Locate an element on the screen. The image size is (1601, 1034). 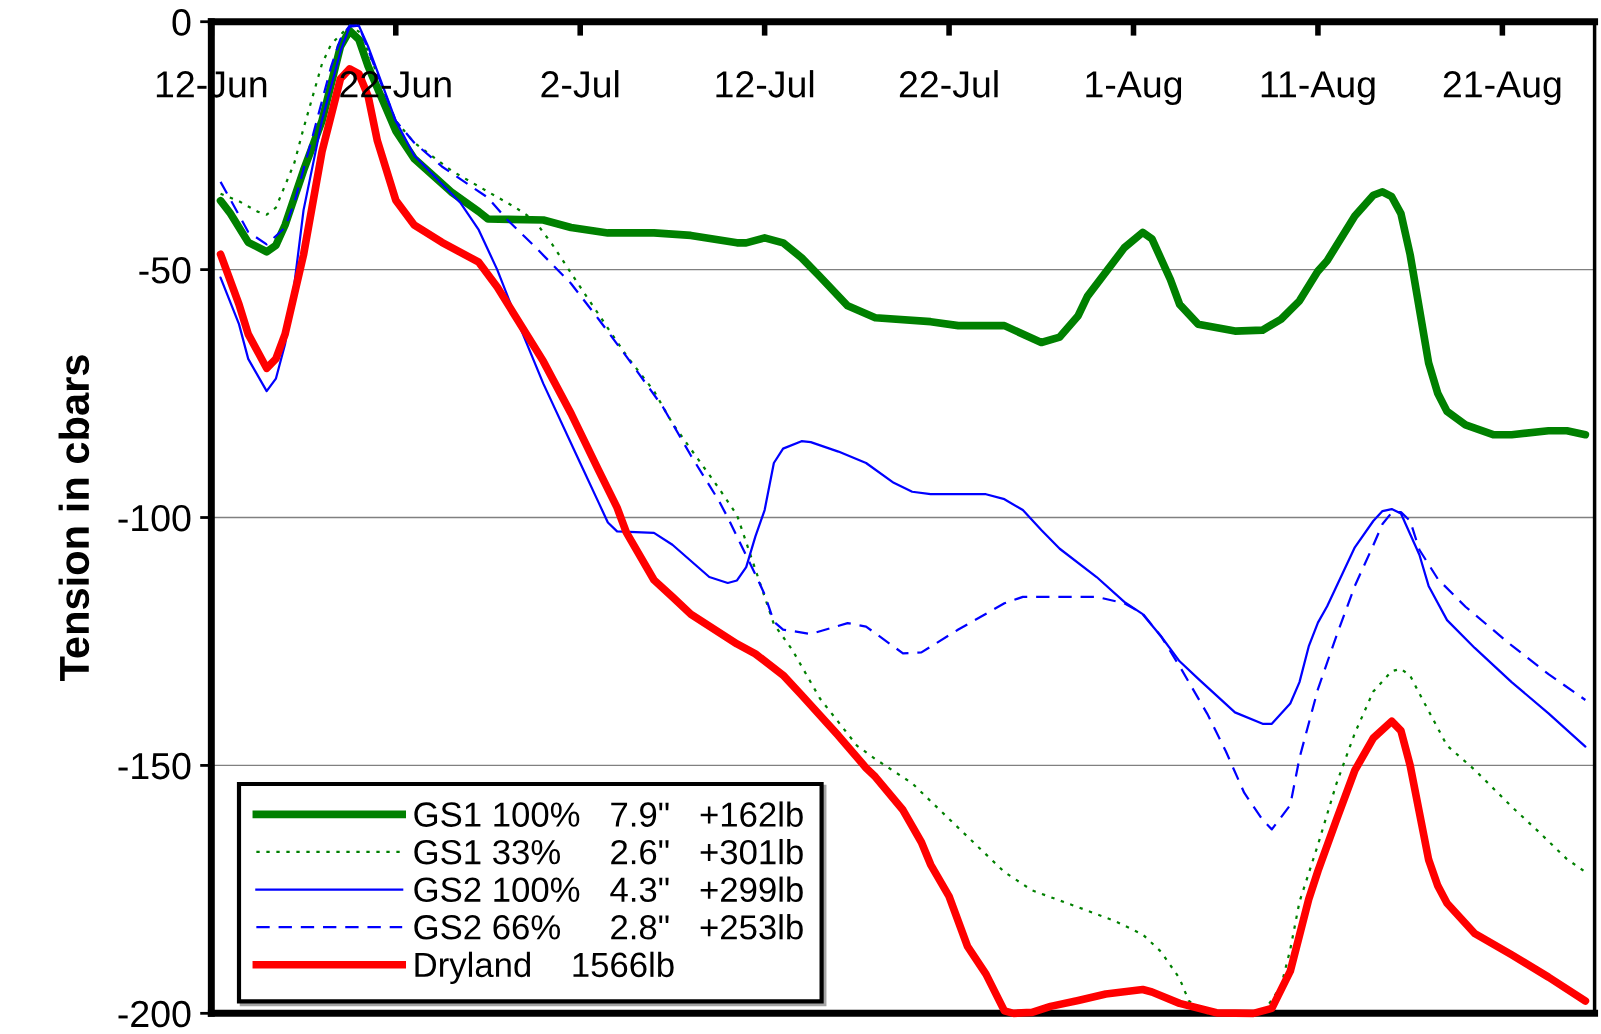
legend-label: GS2 66% 2.8" +253lb is located at coordinates (608, 927).